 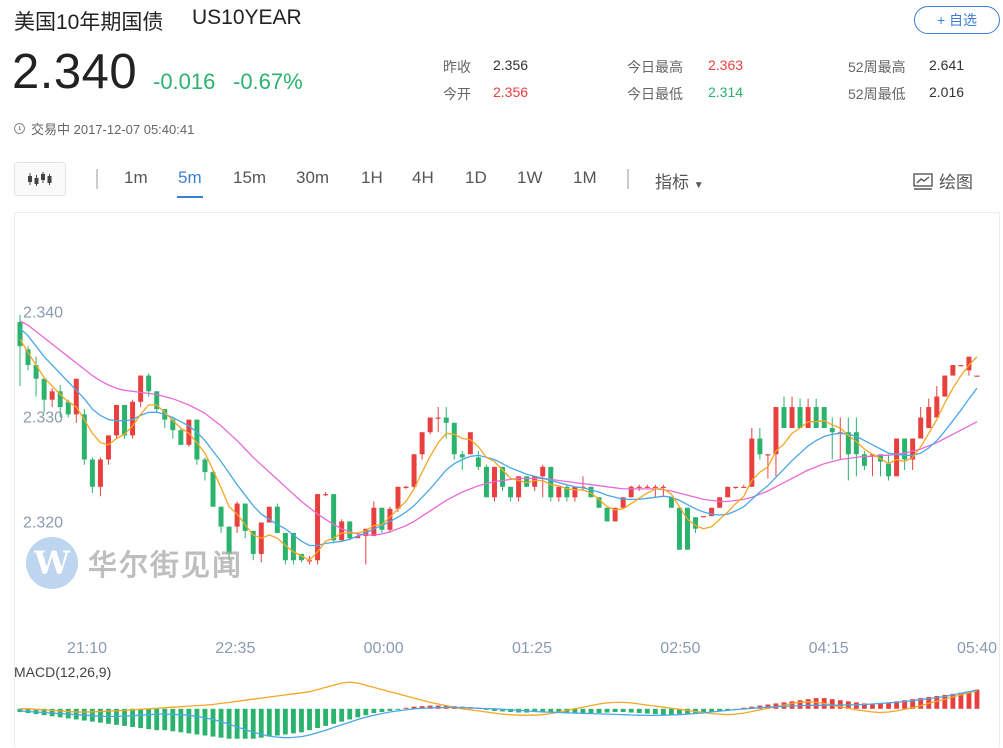 I want to click on timeframe-30m: 30m, so click(x=313, y=177).